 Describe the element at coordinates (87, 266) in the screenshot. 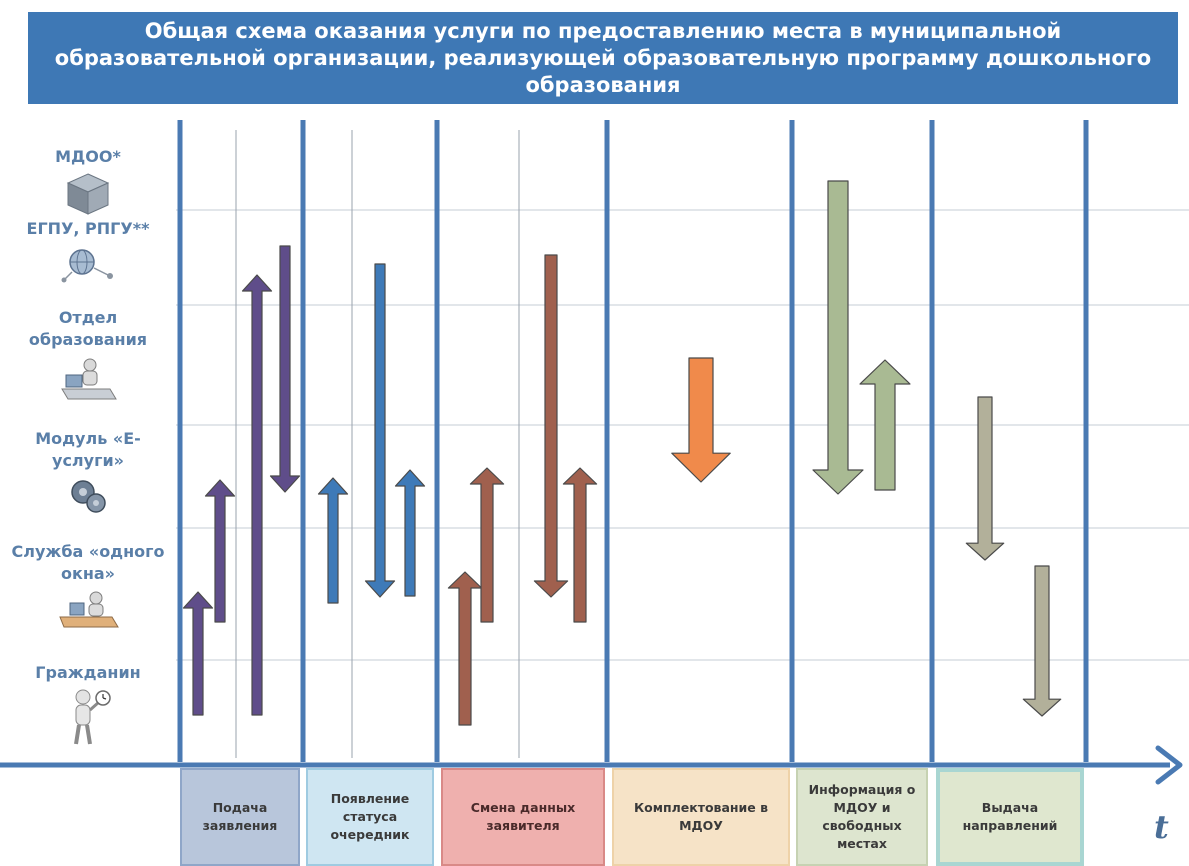

I see `globe-network-icon` at that location.